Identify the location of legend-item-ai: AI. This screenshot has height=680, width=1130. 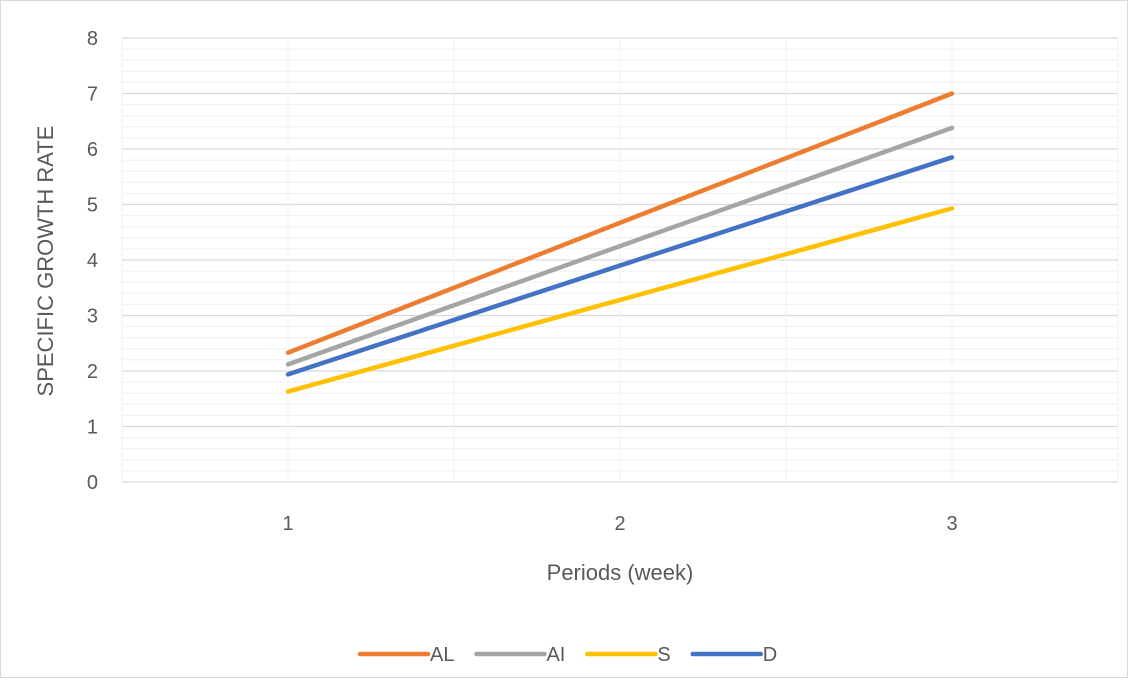
(519, 655).